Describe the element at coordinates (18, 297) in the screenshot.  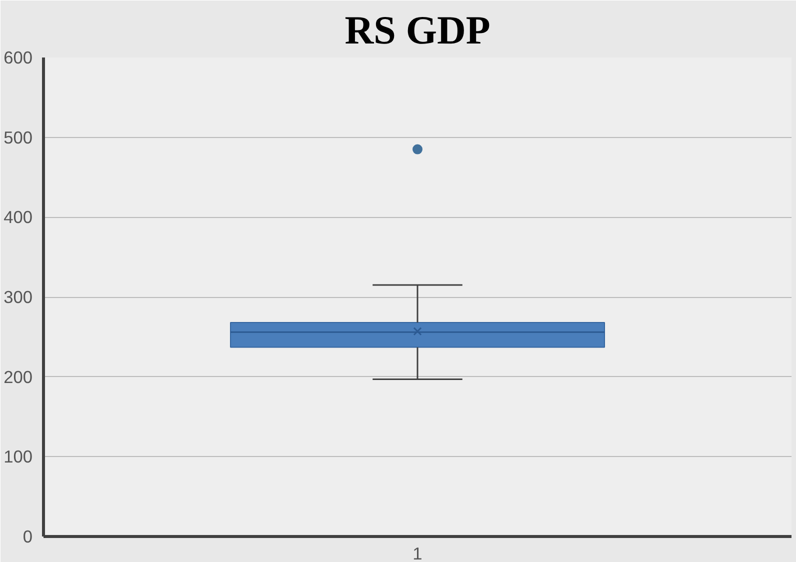
I see `y-tick-label: 300` at that location.